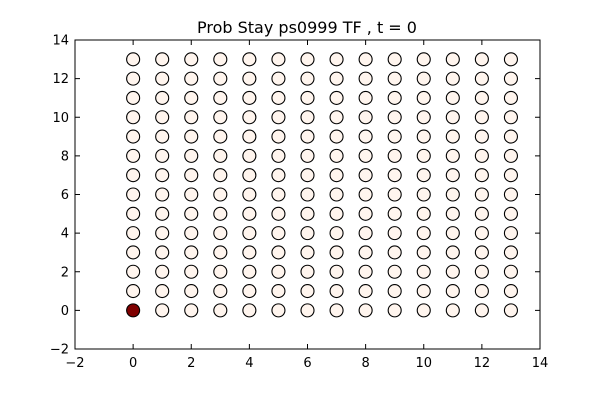 This screenshot has width=600, height=400. What do you see at coordinates (307, 27) in the screenshot?
I see `chart-title: Prob Stay ps0999 TF , t = 0` at bounding box center [307, 27].